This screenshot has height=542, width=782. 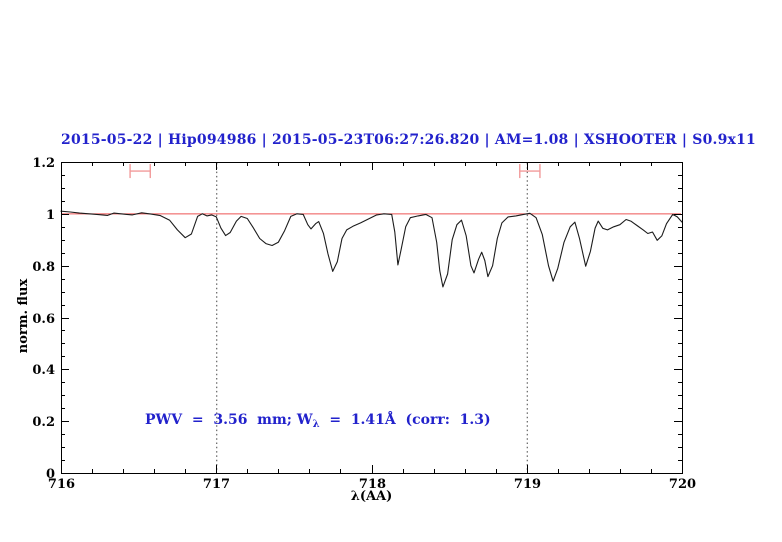 I want to click on y-axis-label: norm. flux, so click(x=23, y=316).